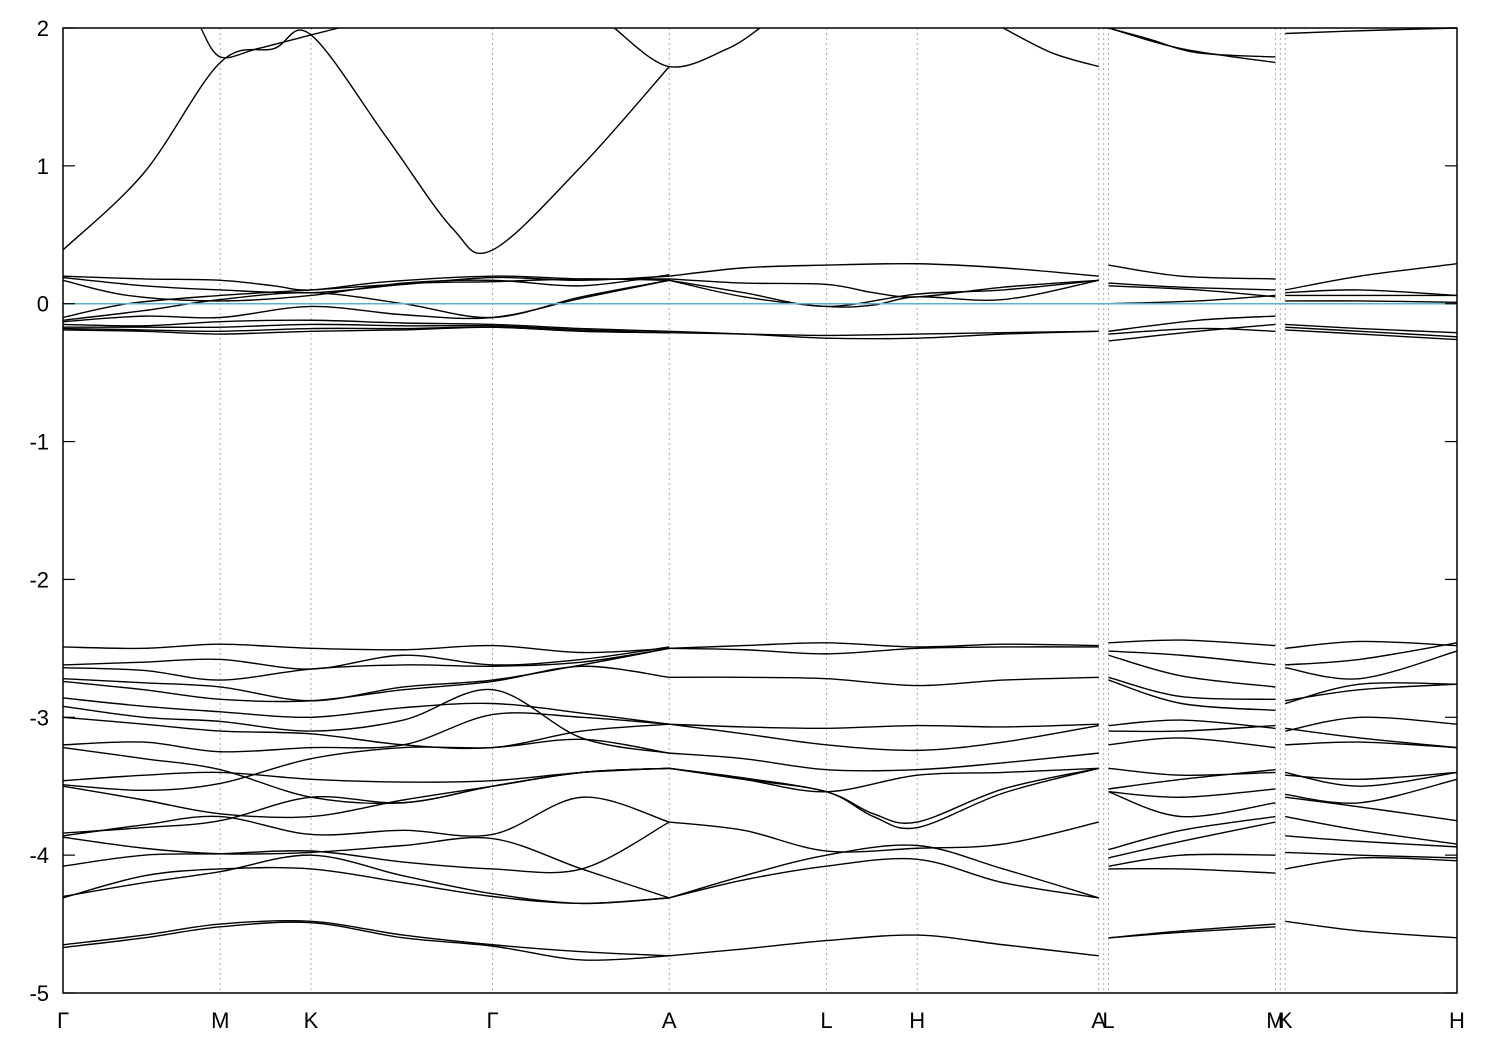 Image resolution: width=1500 pixels, height=1050 pixels. What do you see at coordinates (311, 1020) in the screenshot?
I see `x-kpoint-label: K` at bounding box center [311, 1020].